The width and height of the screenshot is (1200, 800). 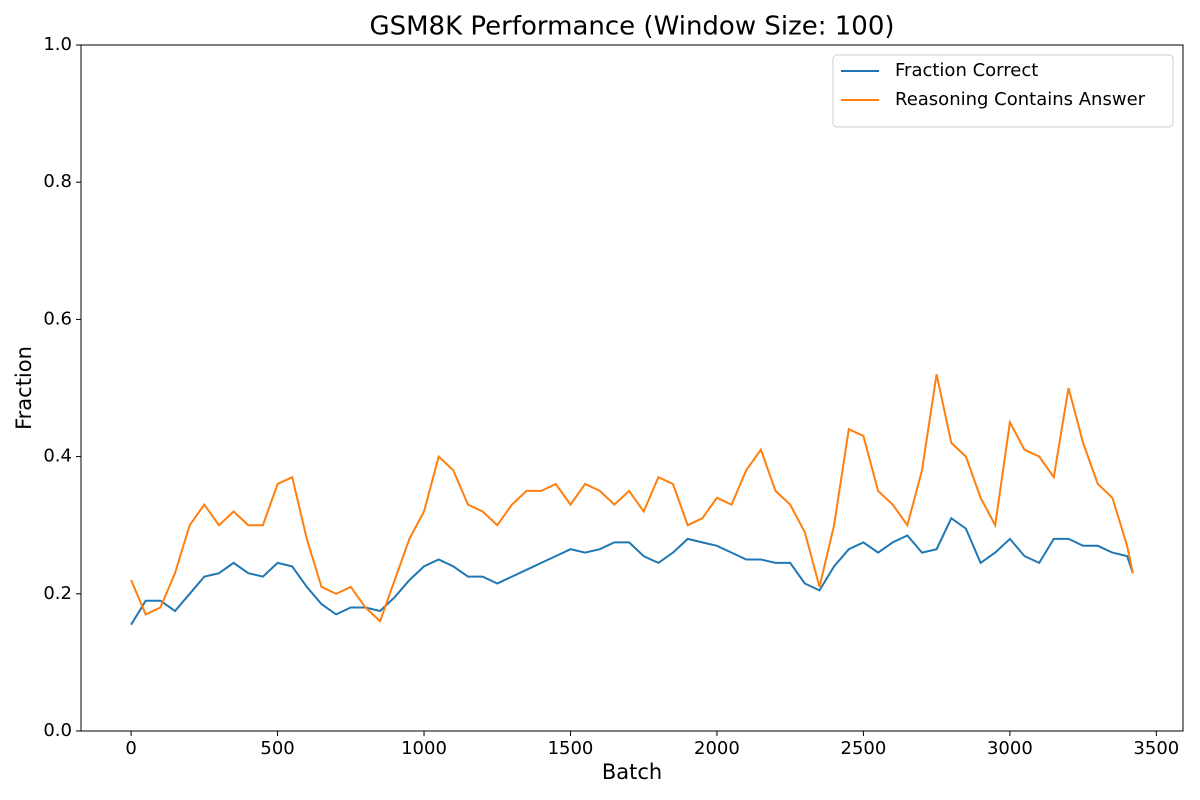 I want to click on x-tick-label: 3000, so click(x=1010, y=748).